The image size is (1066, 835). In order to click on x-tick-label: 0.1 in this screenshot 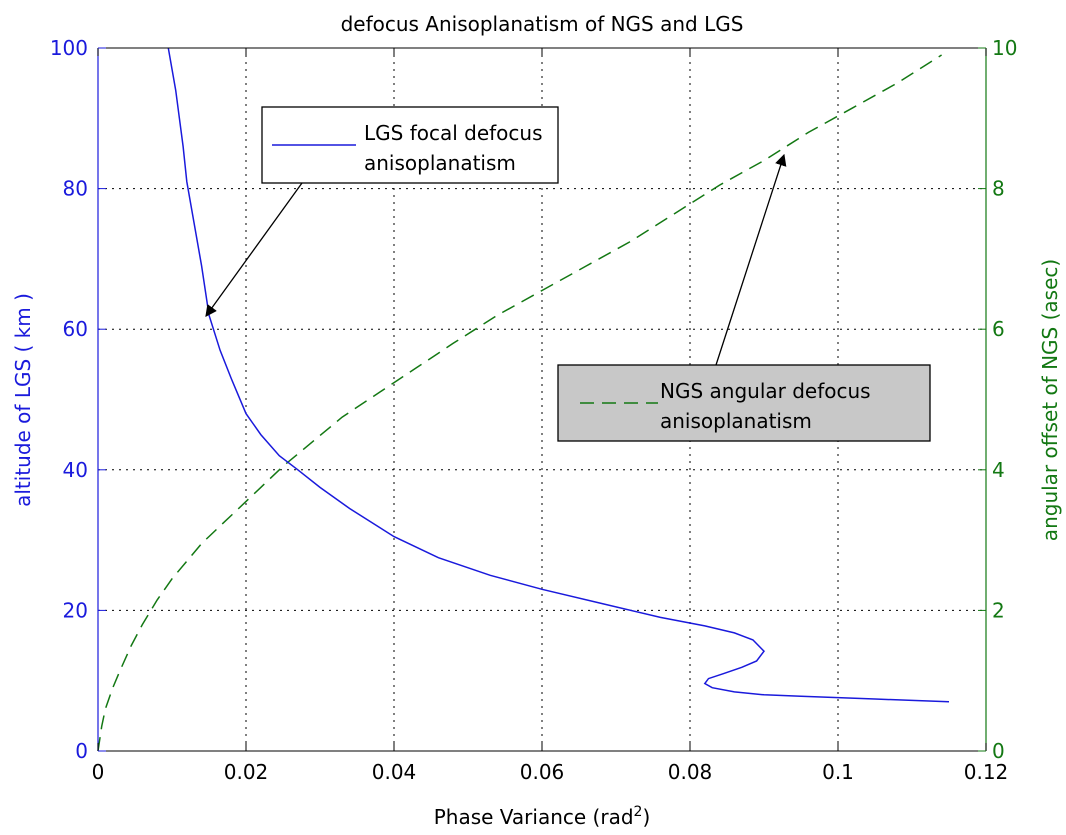, I will do `click(838, 772)`.